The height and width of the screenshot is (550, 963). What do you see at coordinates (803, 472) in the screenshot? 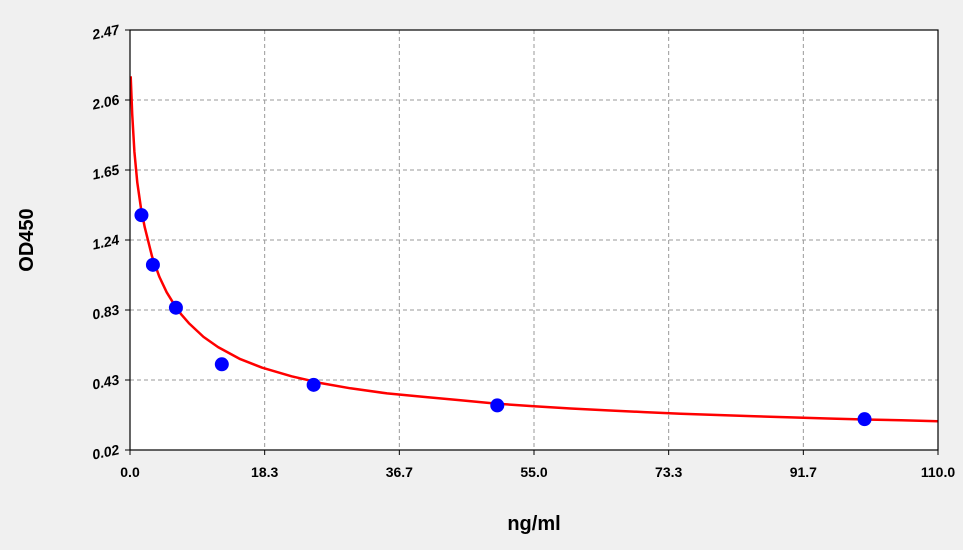
I see `x-tick-label: 91.7` at bounding box center [803, 472].